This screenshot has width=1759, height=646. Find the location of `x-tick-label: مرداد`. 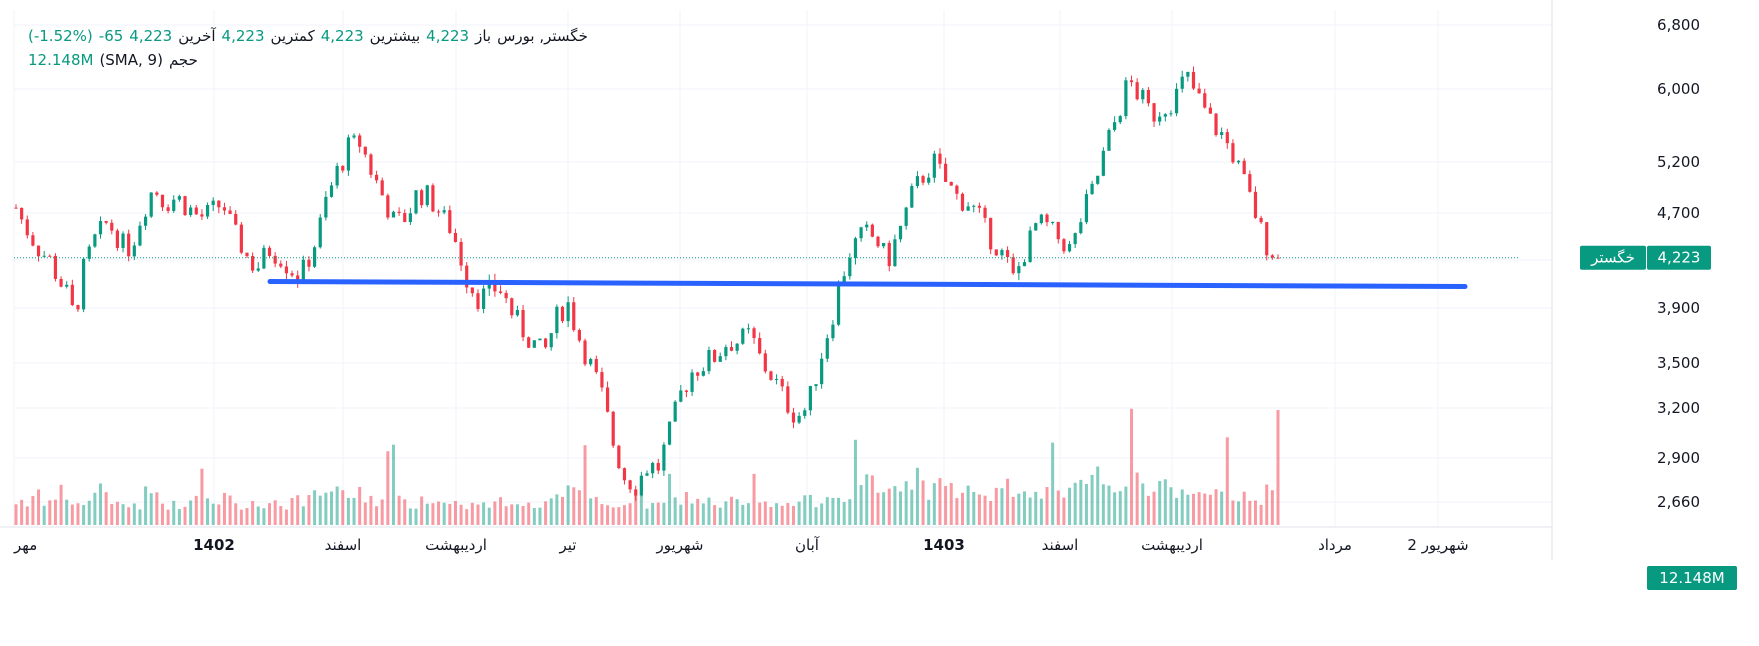

x-tick-label: مرداد is located at coordinates (1335, 545).